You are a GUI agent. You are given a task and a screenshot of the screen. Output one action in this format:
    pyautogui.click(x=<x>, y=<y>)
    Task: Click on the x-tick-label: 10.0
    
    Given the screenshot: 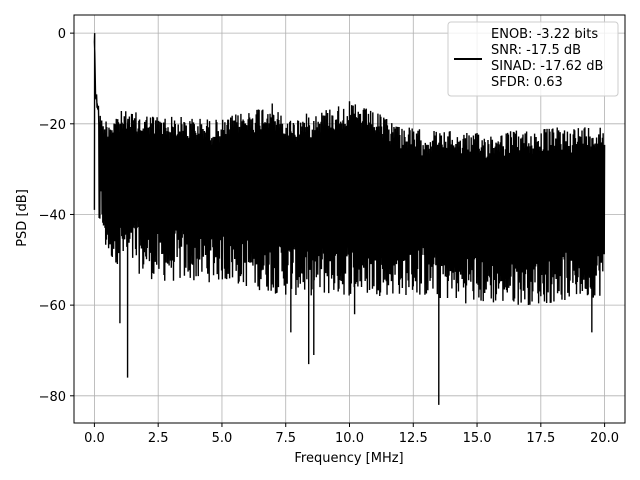 What is the action you would take?
    pyautogui.click(x=349, y=438)
    